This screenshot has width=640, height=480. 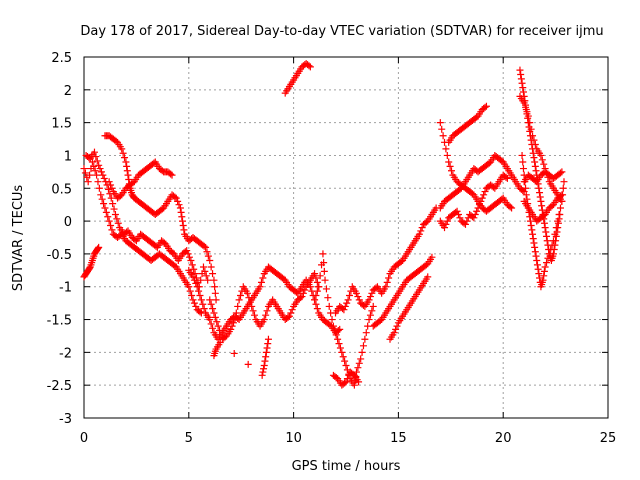 I want to click on y-tick-label: 1.5, so click(x=61, y=124).